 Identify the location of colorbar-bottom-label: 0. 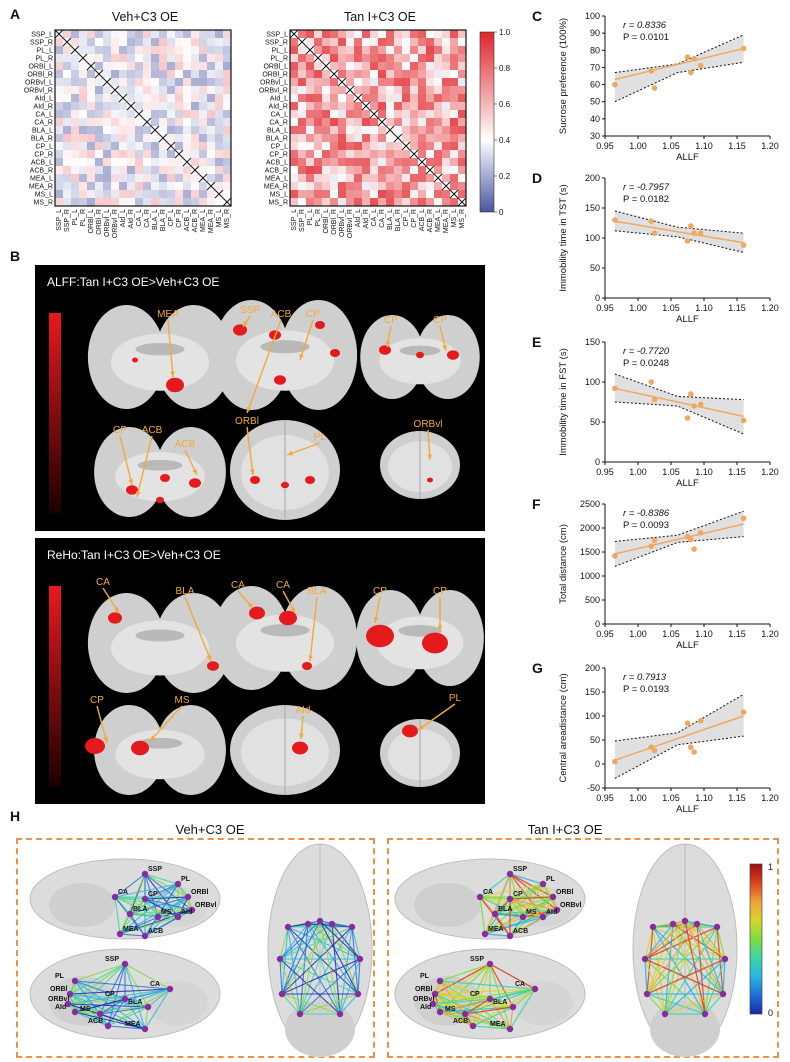
(770, 1013).